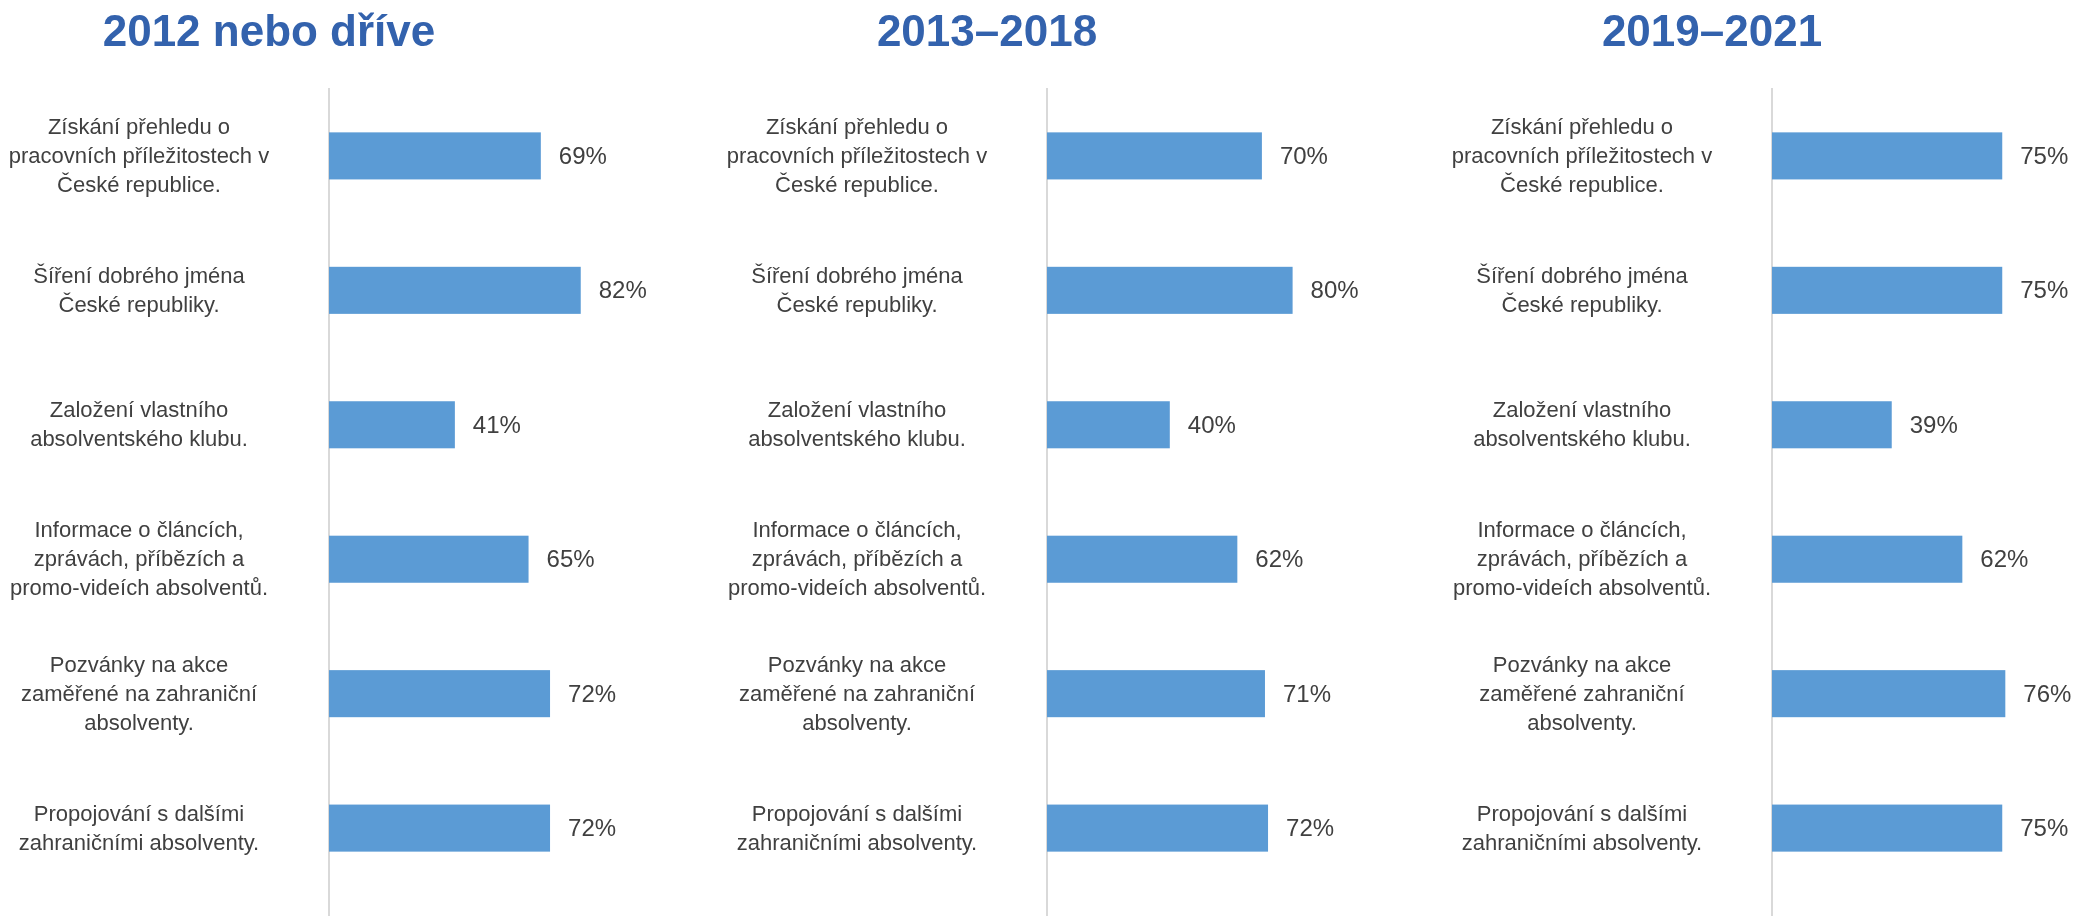 The height and width of the screenshot is (916, 2080). What do you see at coordinates (2047, 693) in the screenshot?
I see `data-label: 76%` at bounding box center [2047, 693].